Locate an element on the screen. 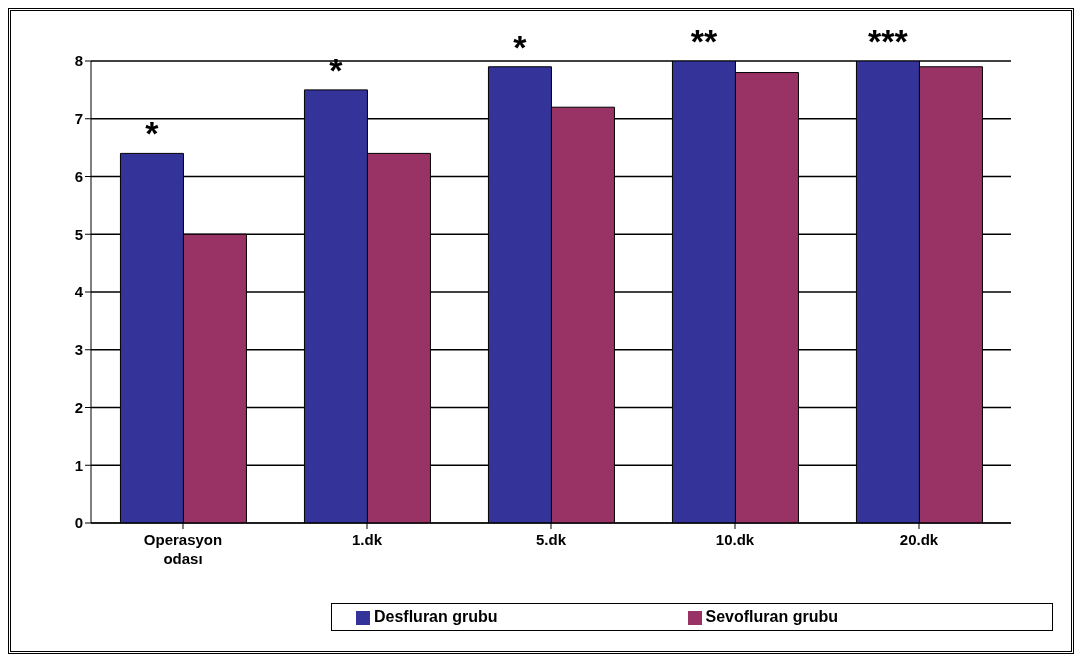 This screenshot has height=664, width=1084. x-tick-label: Operasyon odası is located at coordinates (183, 549).